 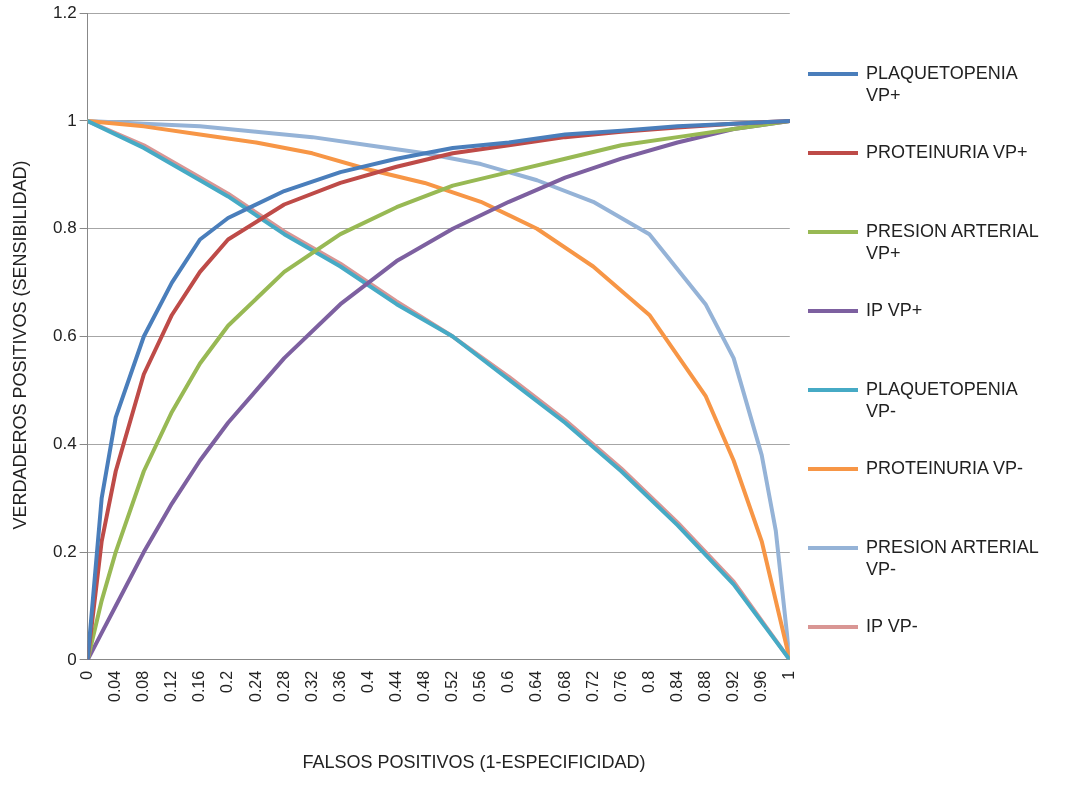 I want to click on x-tick-label: 0.76, so click(x=620, y=686).